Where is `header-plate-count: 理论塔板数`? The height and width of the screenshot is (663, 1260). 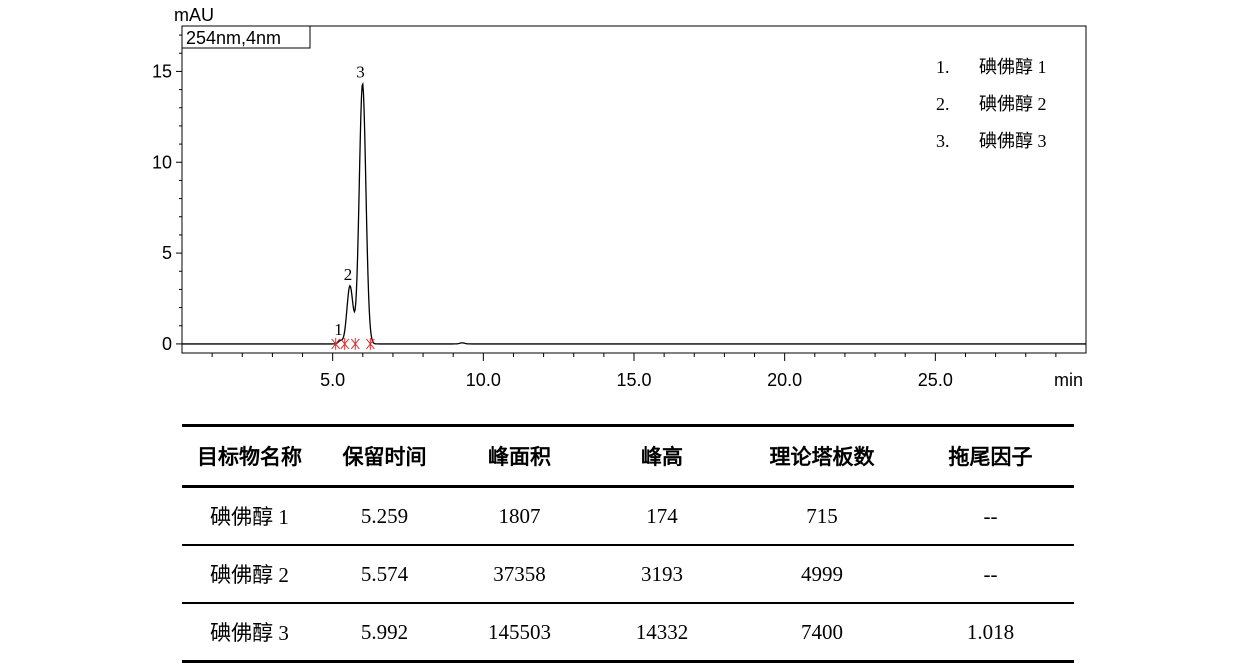 header-plate-count: 理论塔板数 is located at coordinates (822, 456).